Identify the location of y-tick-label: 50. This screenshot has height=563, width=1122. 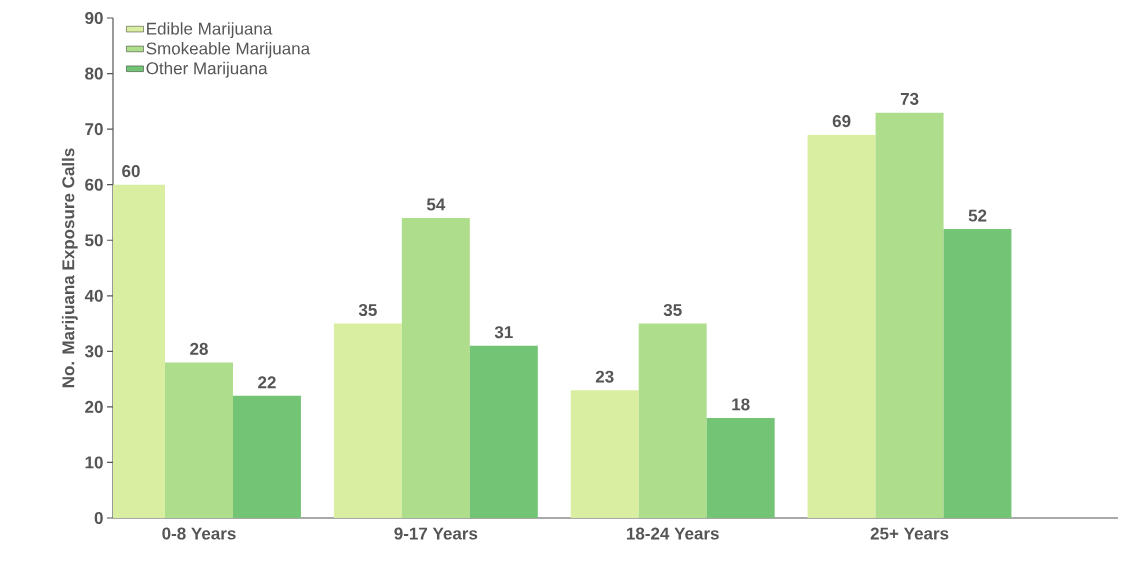
(94, 240).